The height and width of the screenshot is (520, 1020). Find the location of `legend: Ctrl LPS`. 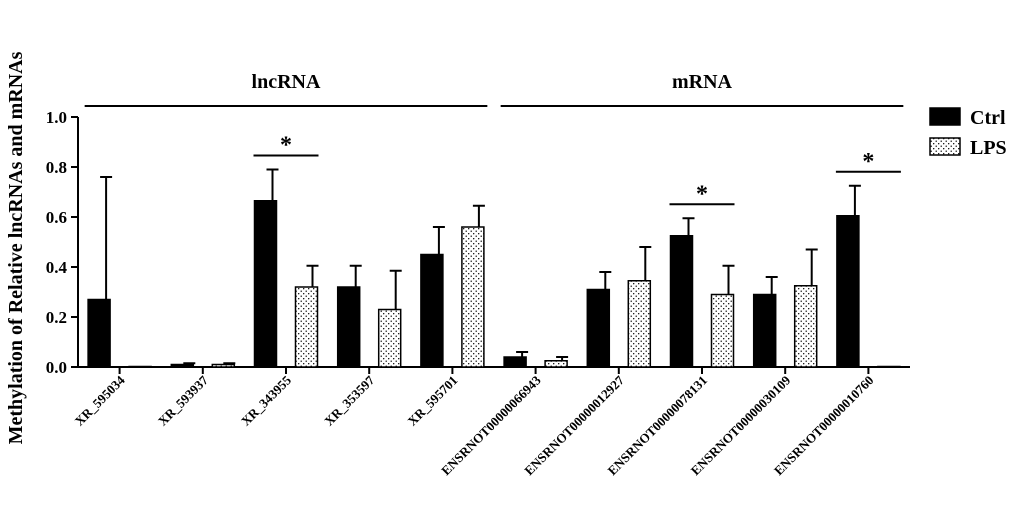

legend: Ctrl LPS is located at coordinates (968, 133).